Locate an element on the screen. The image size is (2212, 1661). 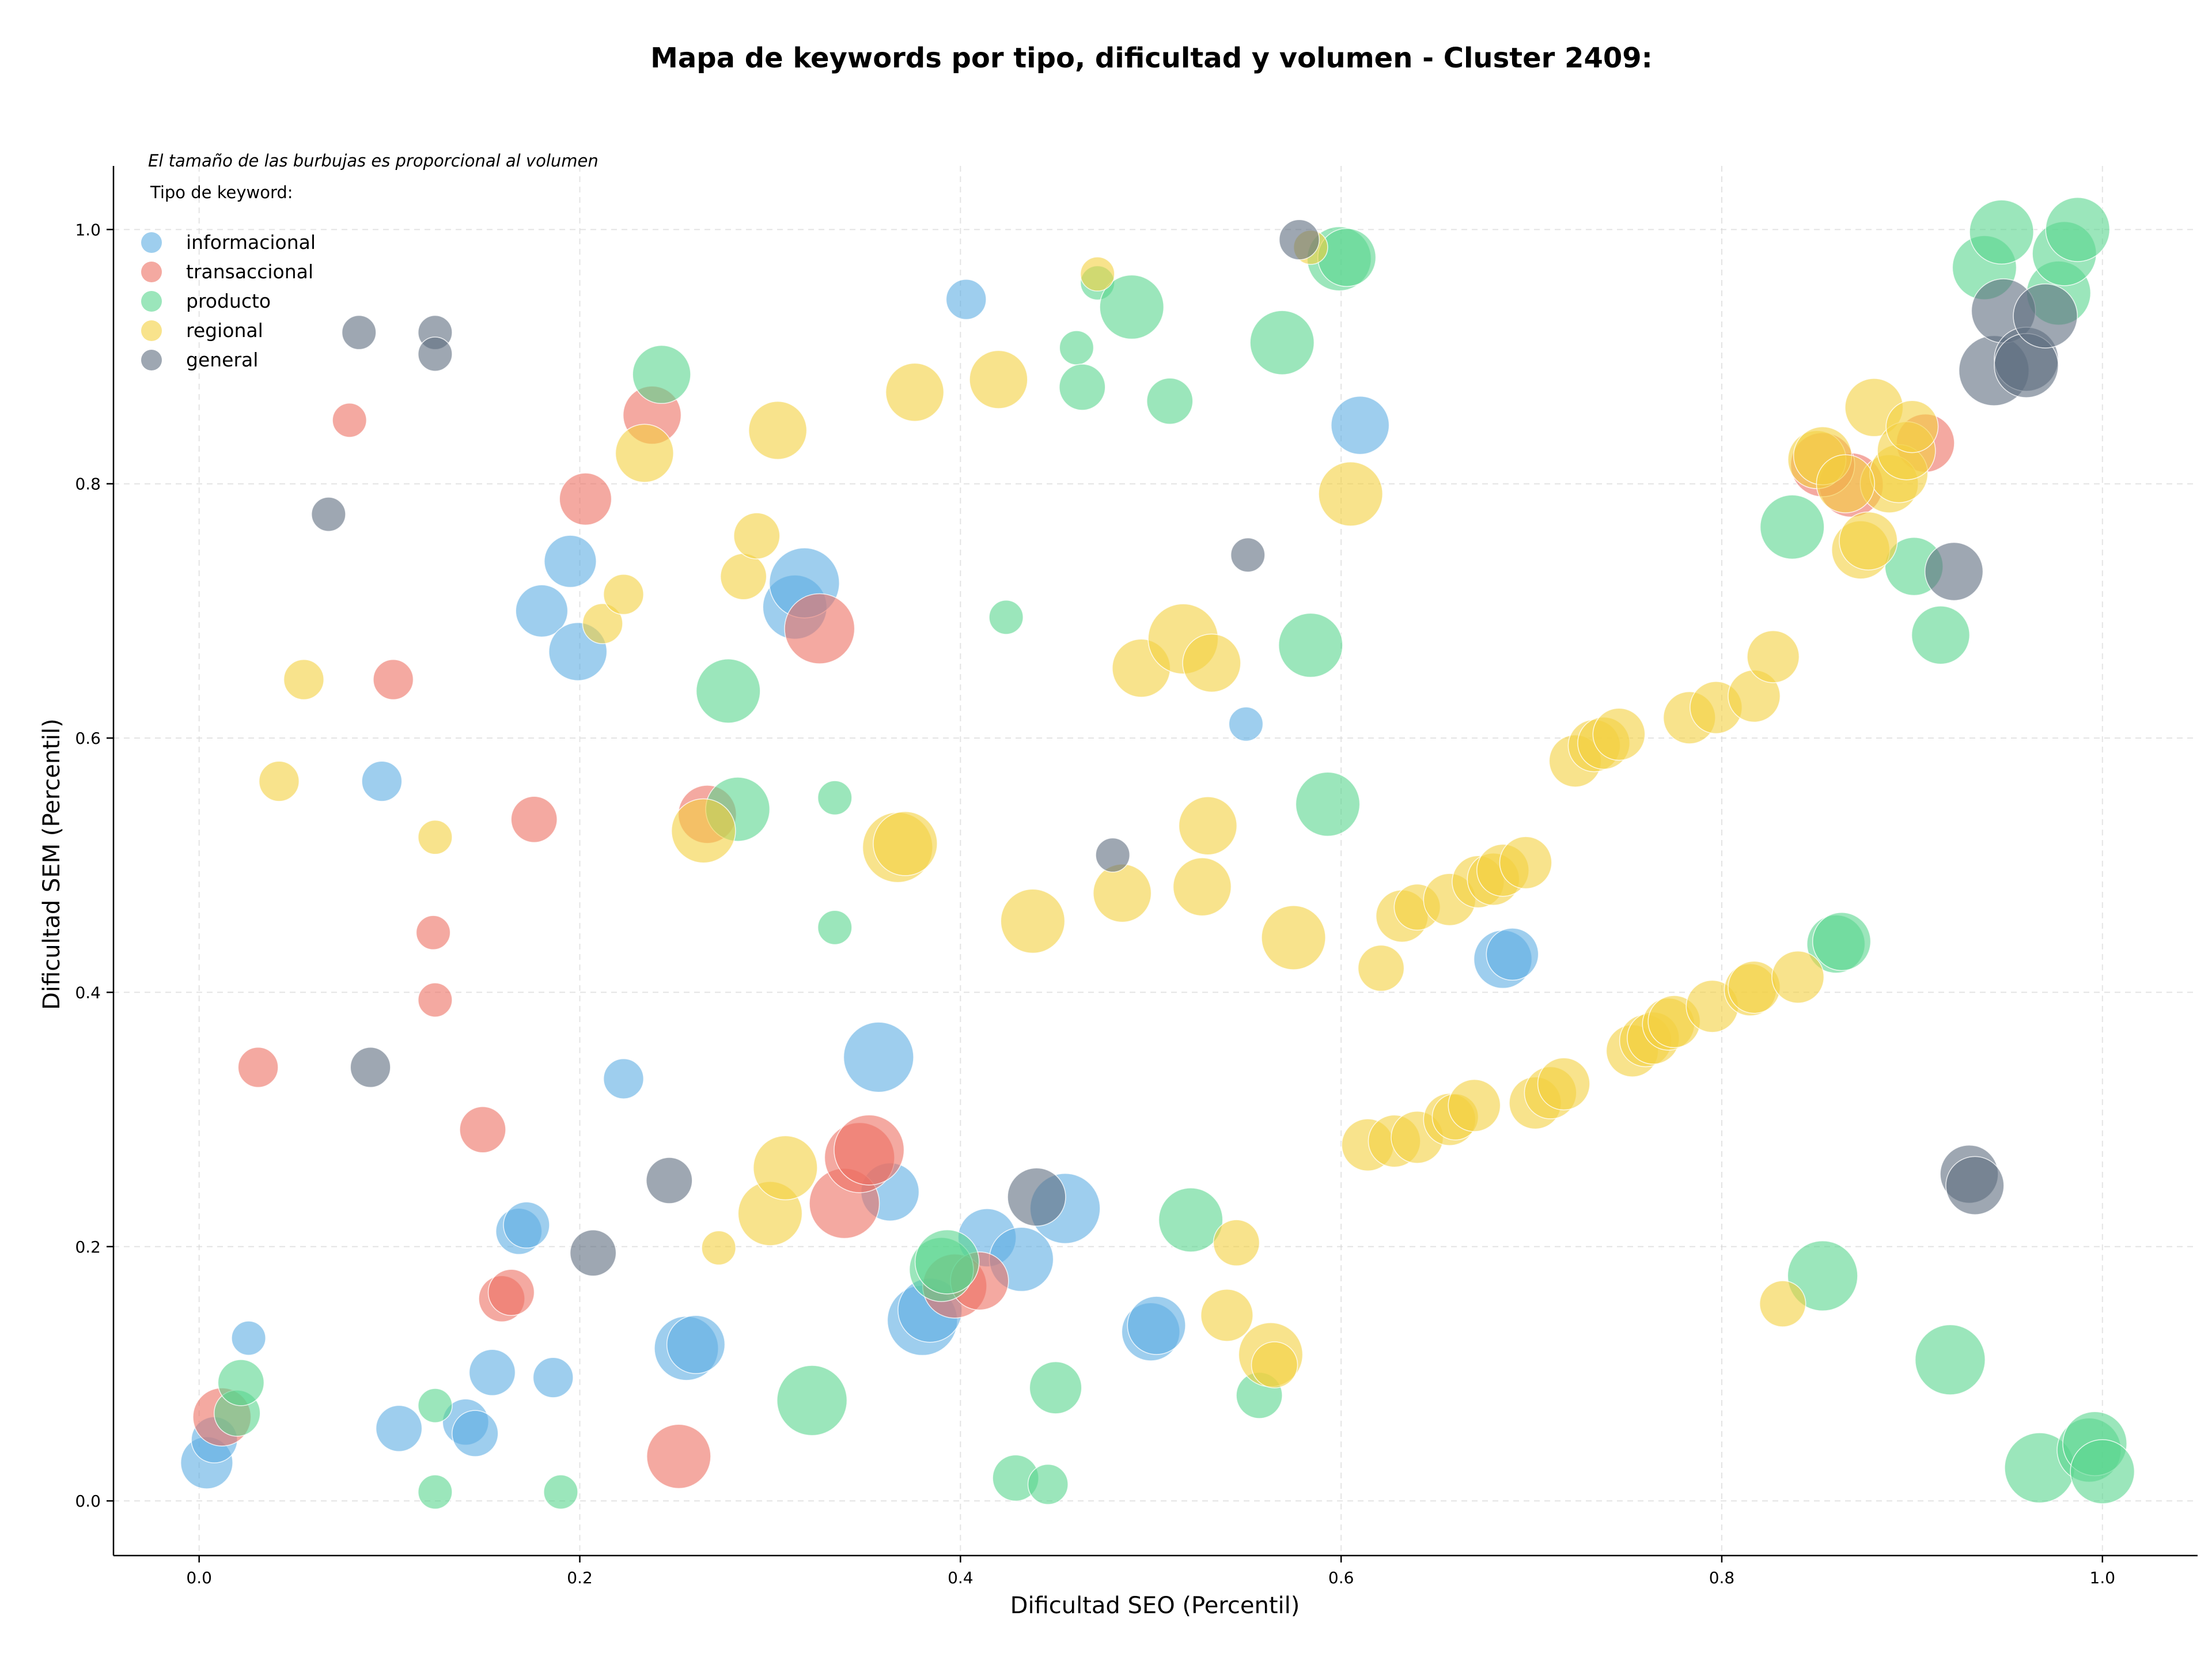
legend-label-producto: producto is located at coordinates (228, 301).